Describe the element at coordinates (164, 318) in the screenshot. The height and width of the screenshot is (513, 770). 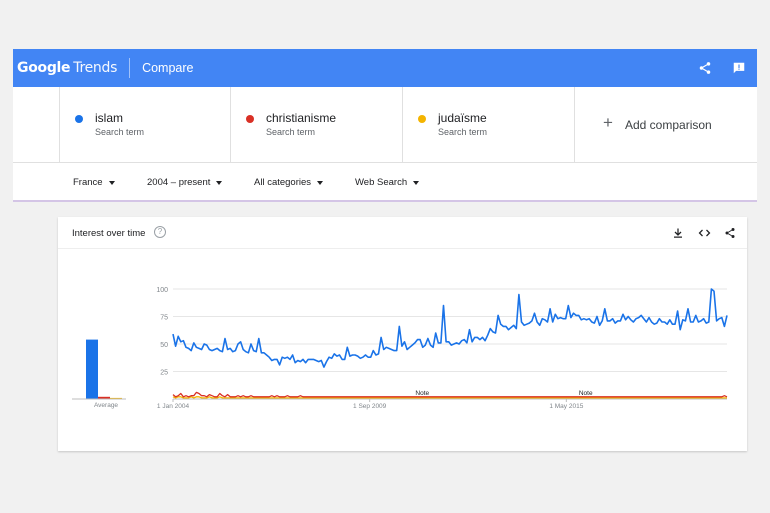
I see `y-tick-label: 75` at that location.